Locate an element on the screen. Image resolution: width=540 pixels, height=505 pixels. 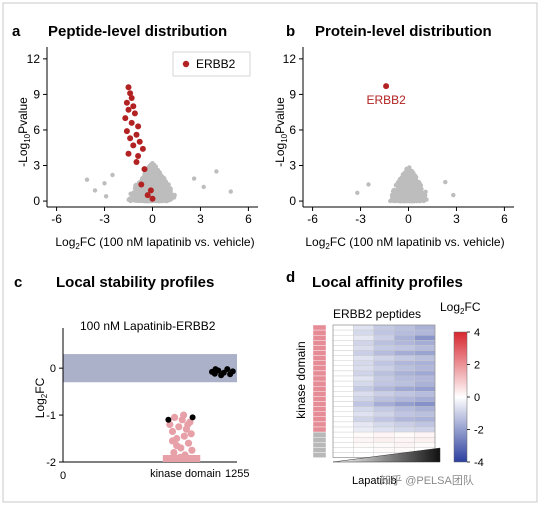
panel-d-letter: d is located at coordinates (290, 277).